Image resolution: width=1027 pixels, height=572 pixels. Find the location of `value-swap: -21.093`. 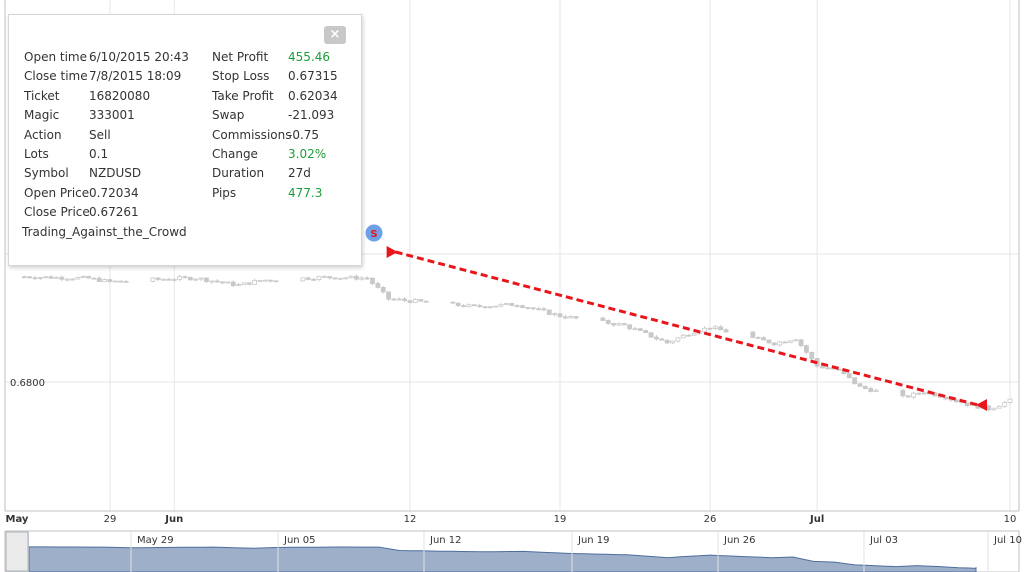

value-swap: -21.093 is located at coordinates (311, 115).